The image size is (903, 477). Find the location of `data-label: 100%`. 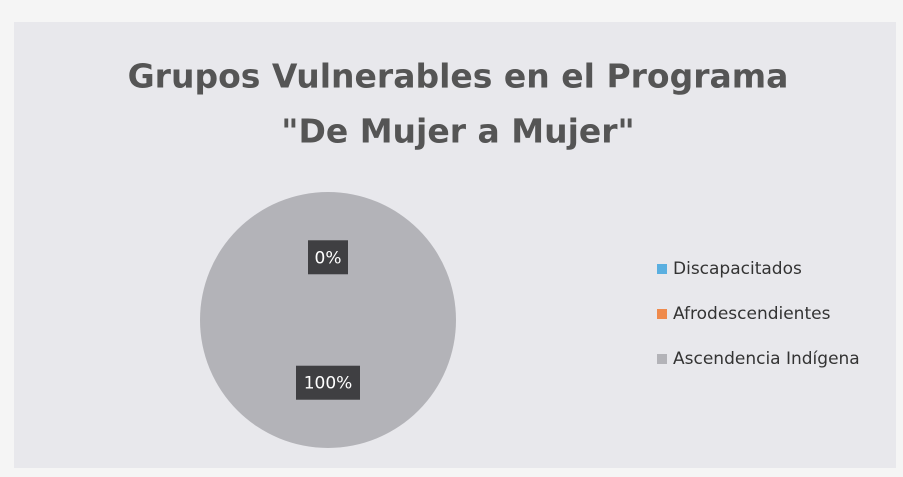

data-label: 100% is located at coordinates (328, 384).